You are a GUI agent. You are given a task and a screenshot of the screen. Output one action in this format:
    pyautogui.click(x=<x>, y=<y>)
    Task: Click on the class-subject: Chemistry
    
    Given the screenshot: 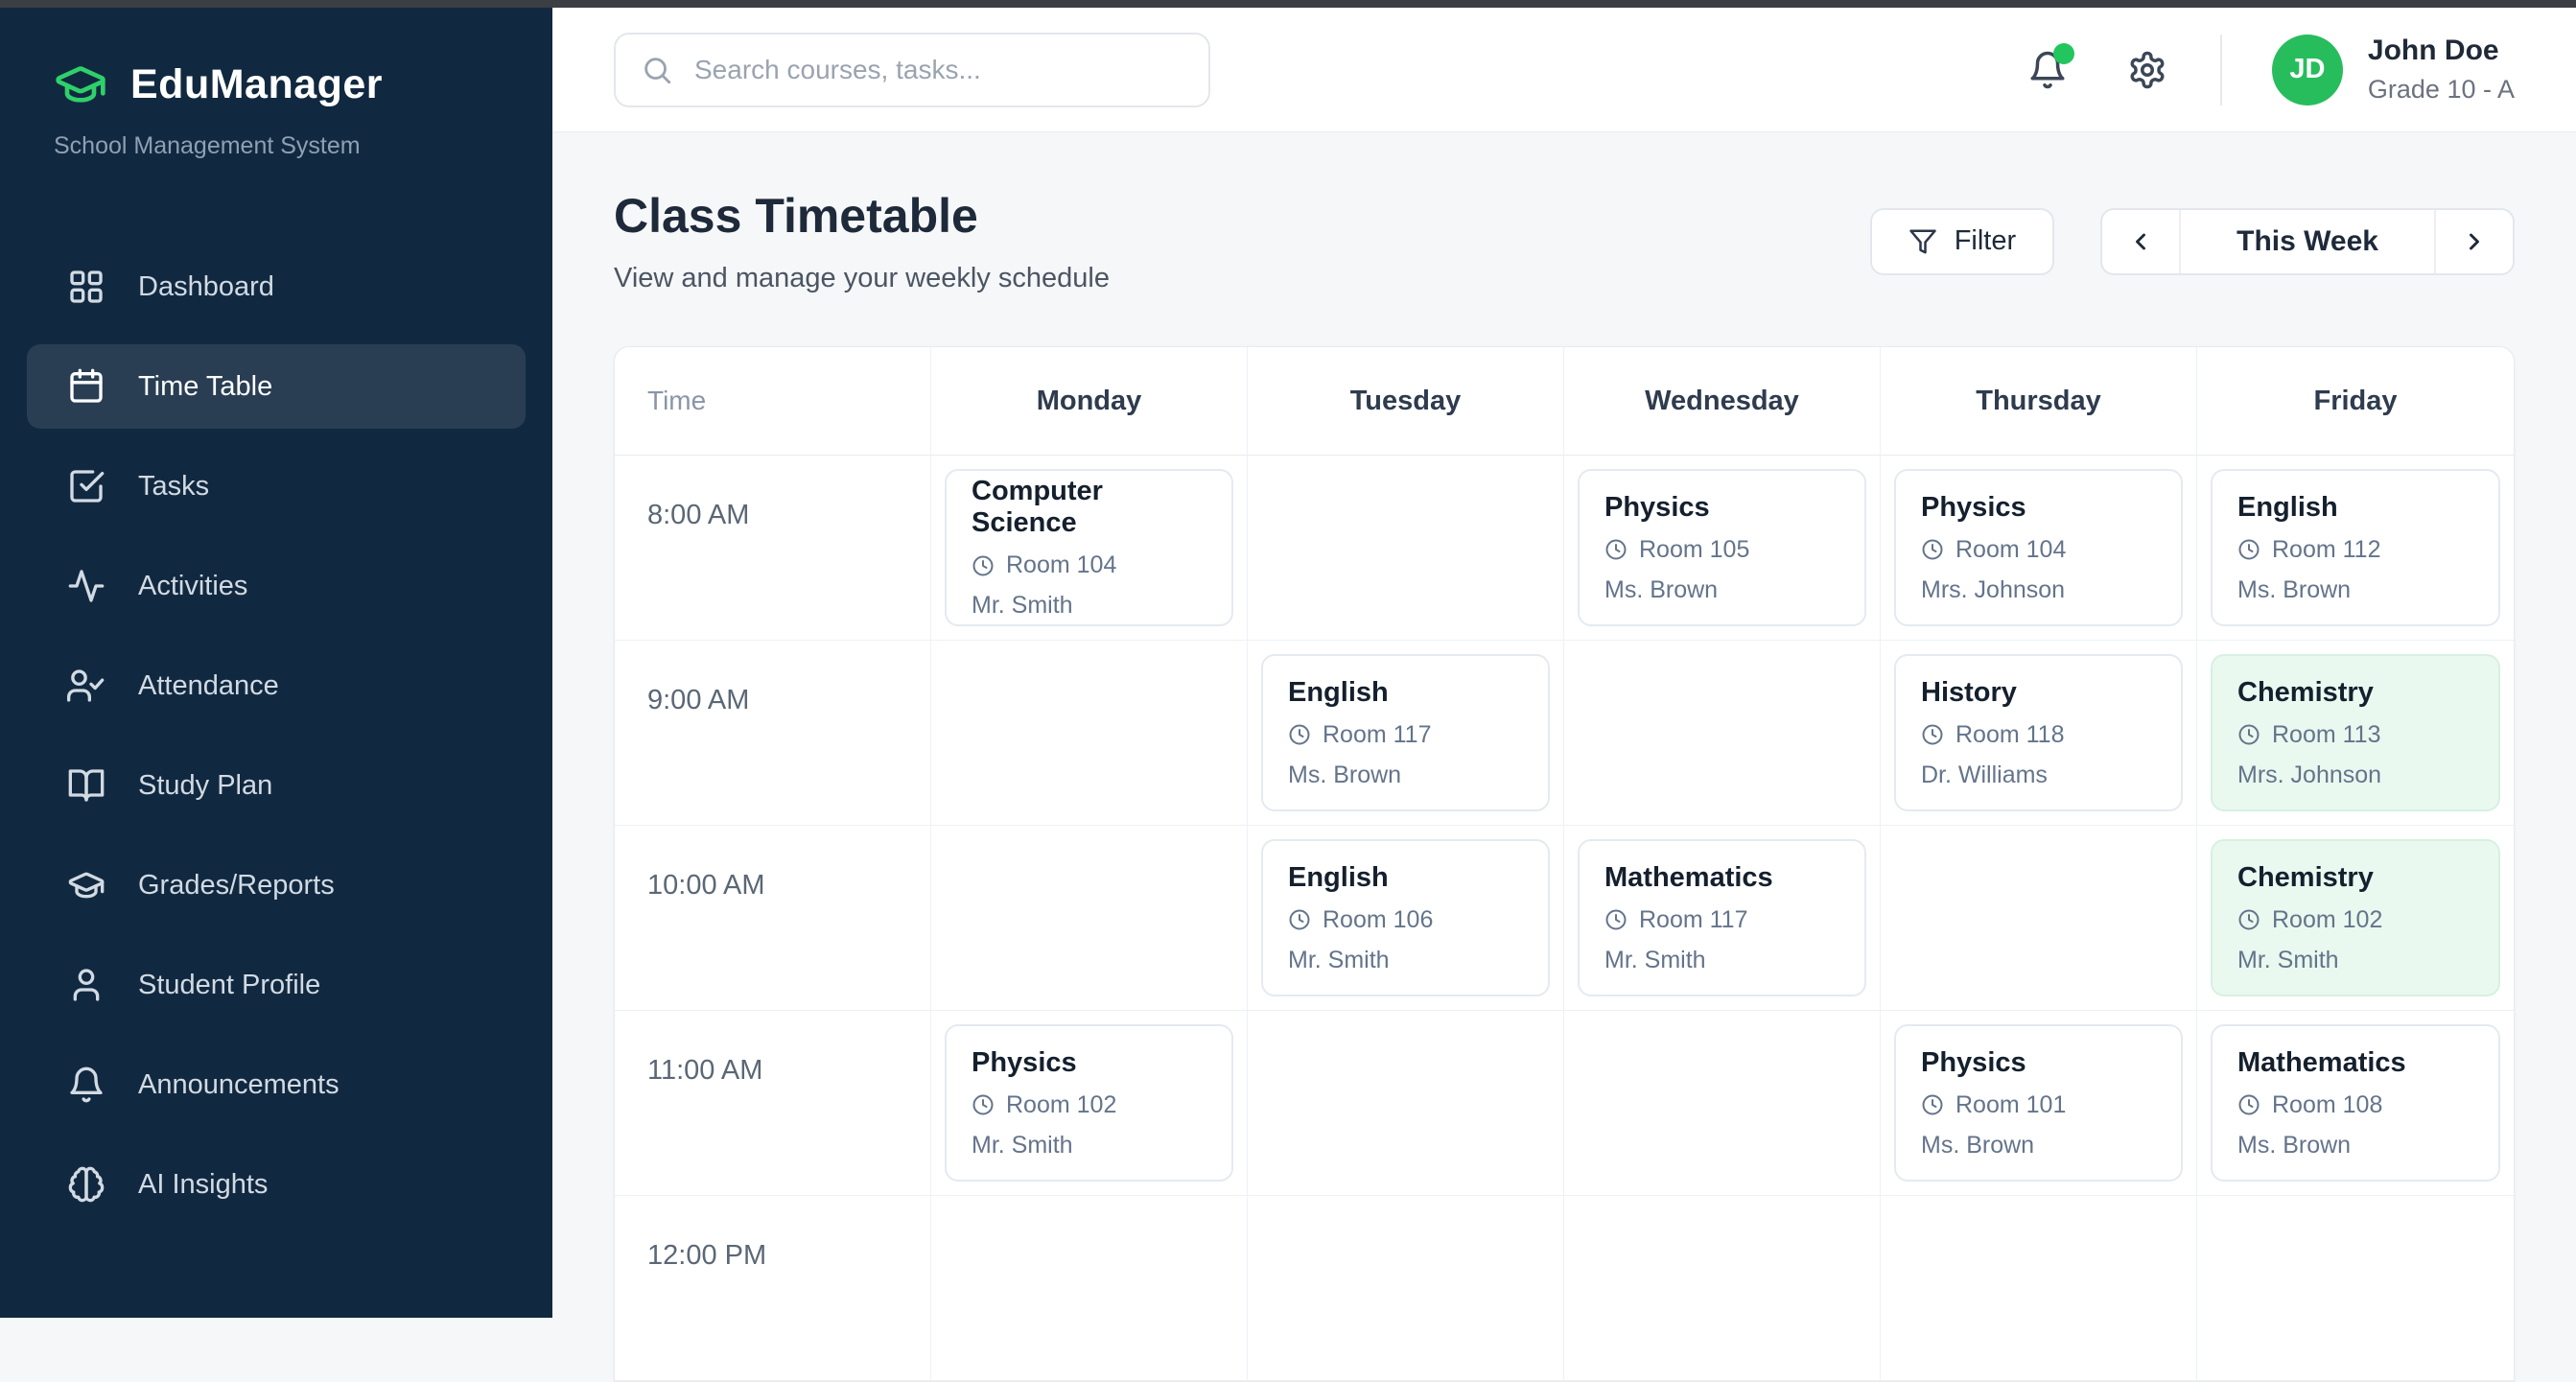 What is the action you would take?
    pyautogui.click(x=2355, y=693)
    